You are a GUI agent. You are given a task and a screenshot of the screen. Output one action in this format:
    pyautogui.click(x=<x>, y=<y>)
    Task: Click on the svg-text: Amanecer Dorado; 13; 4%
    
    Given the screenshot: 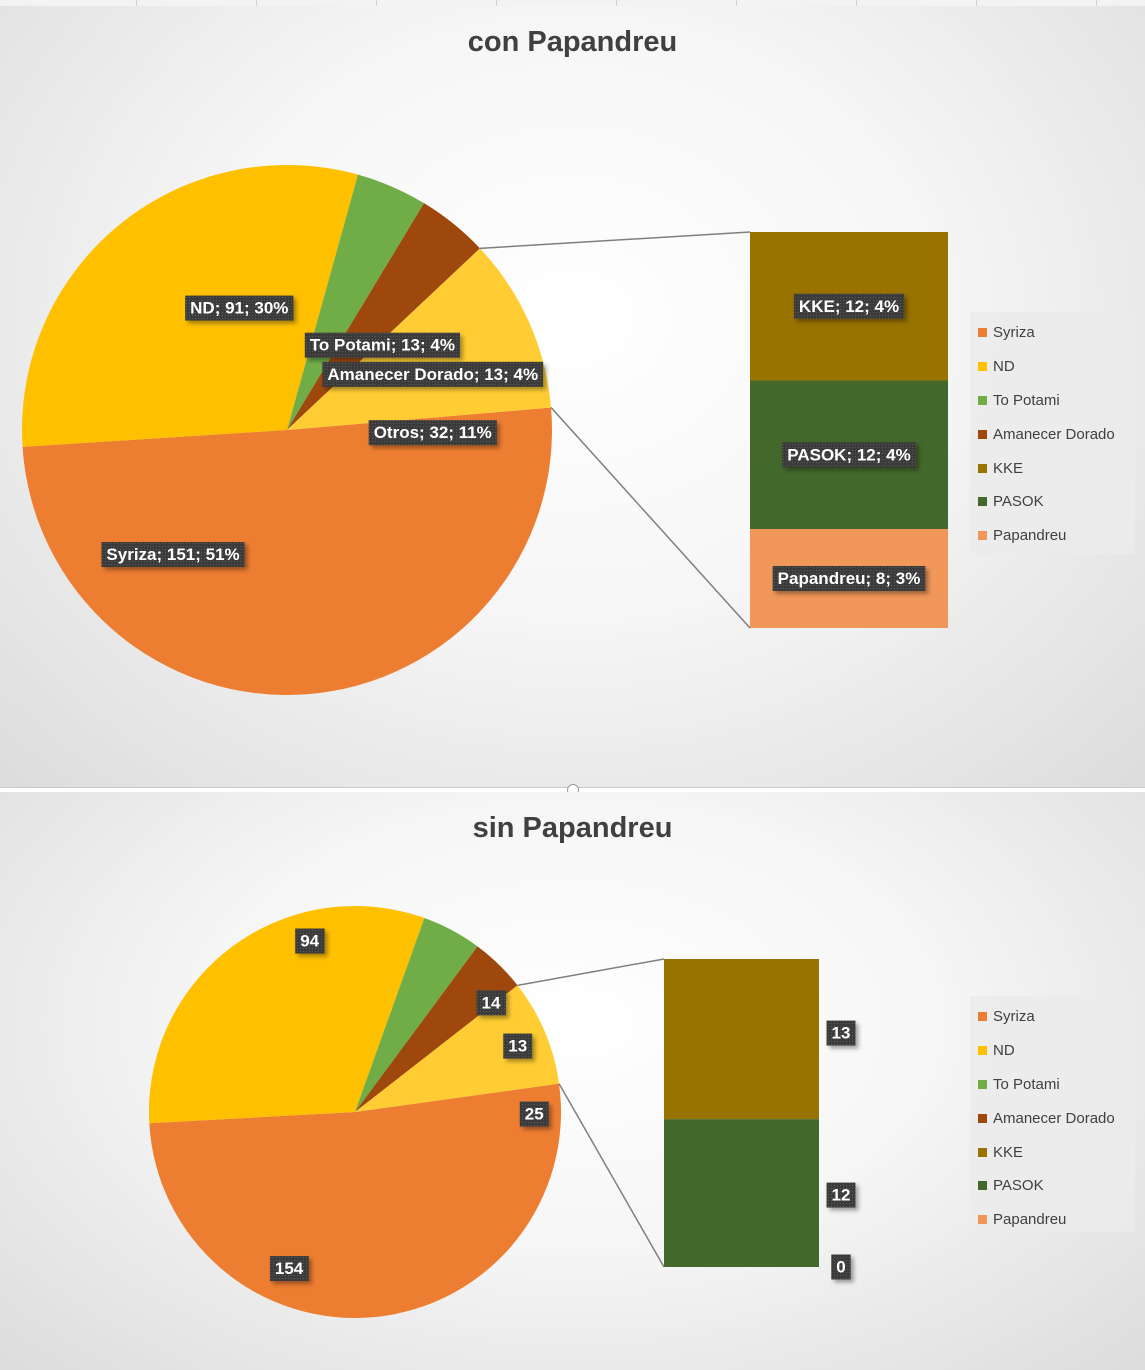 What is the action you would take?
    pyautogui.click(x=432, y=374)
    